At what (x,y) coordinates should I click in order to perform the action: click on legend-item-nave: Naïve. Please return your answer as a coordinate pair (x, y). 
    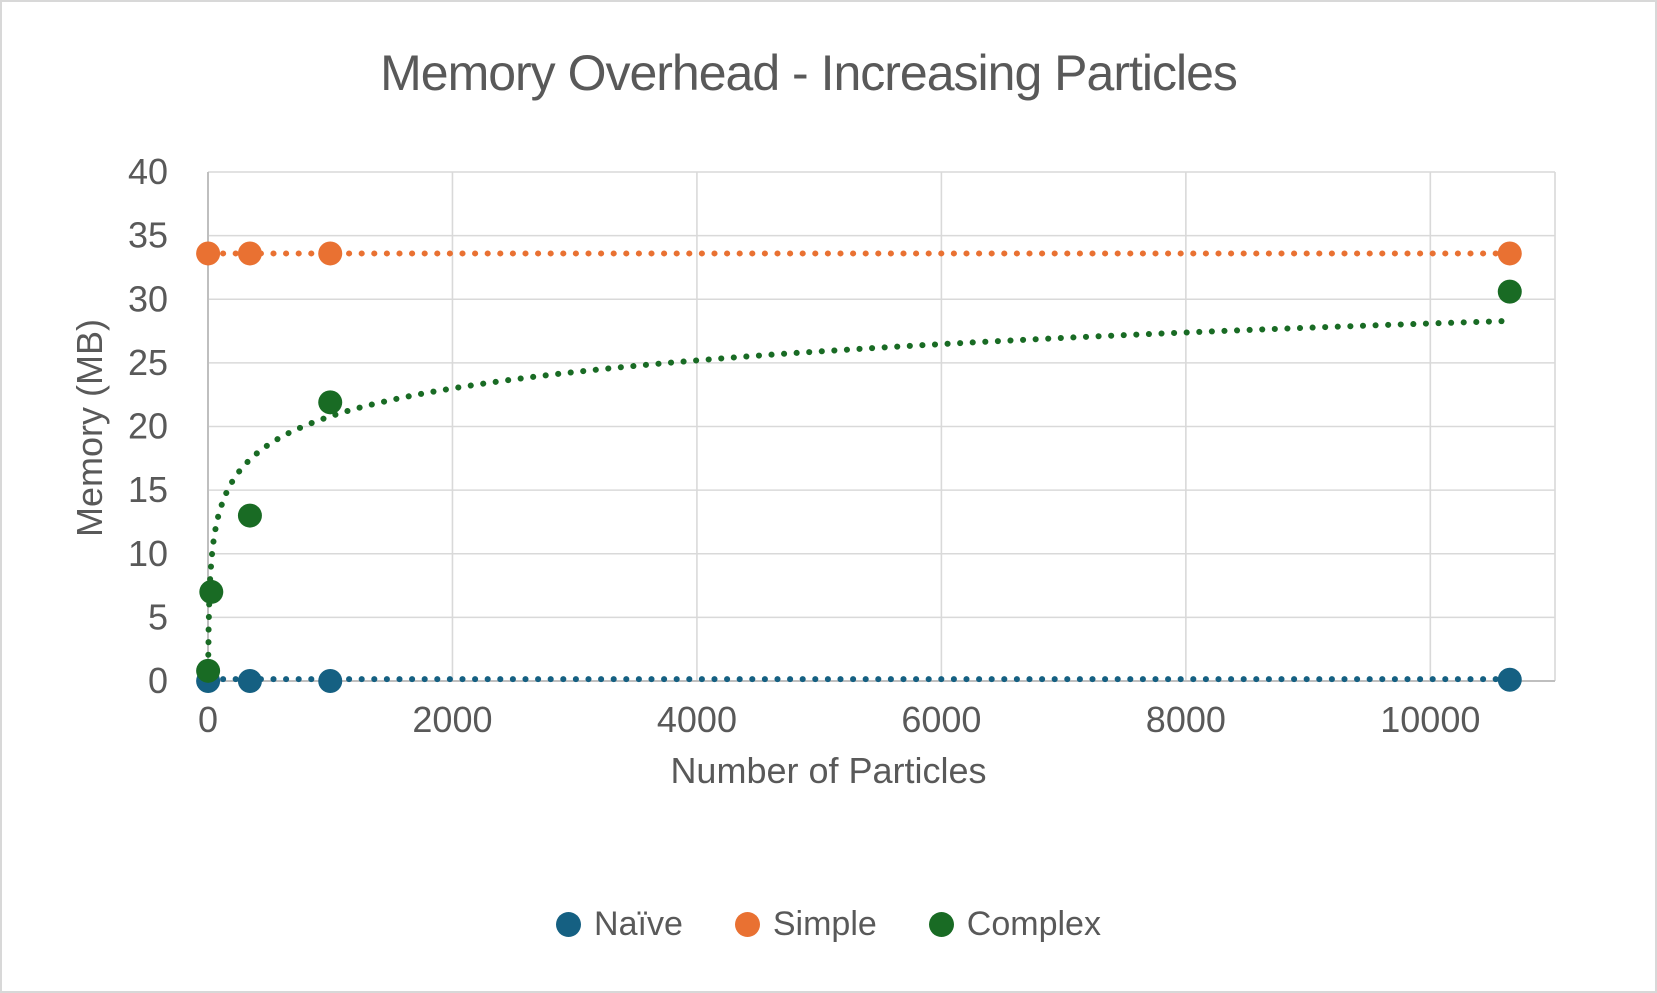
    Looking at the image, I should click on (619, 924).